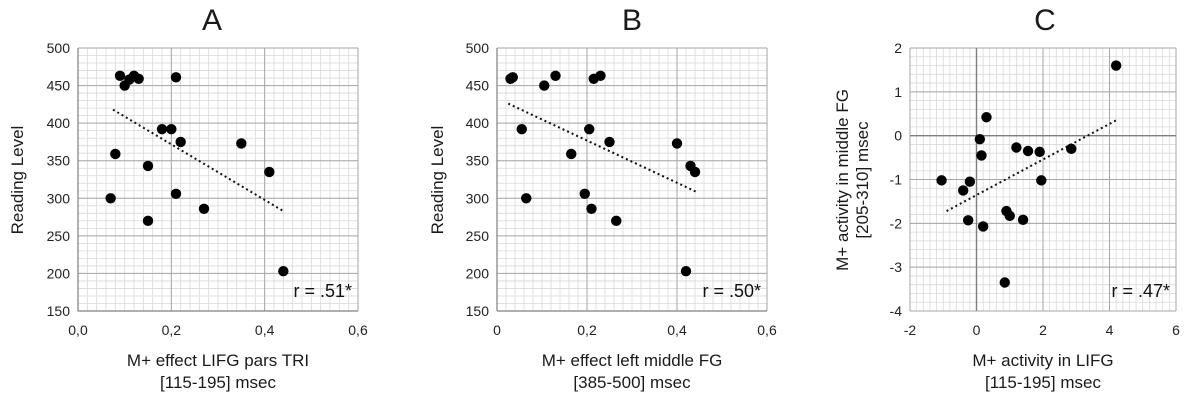 This screenshot has width=1186, height=407. I want to click on panel-b-ytick-label: 400, so click(478, 123).